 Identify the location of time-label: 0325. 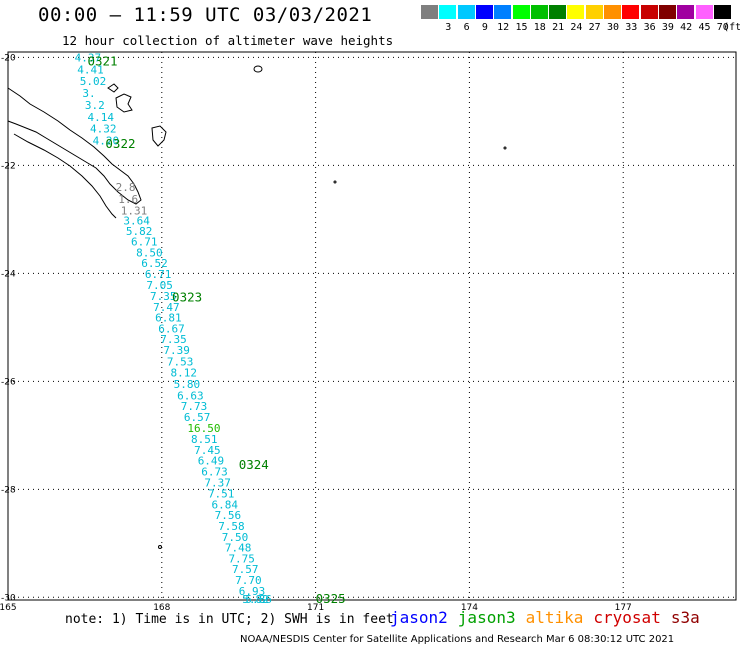
(331, 598).